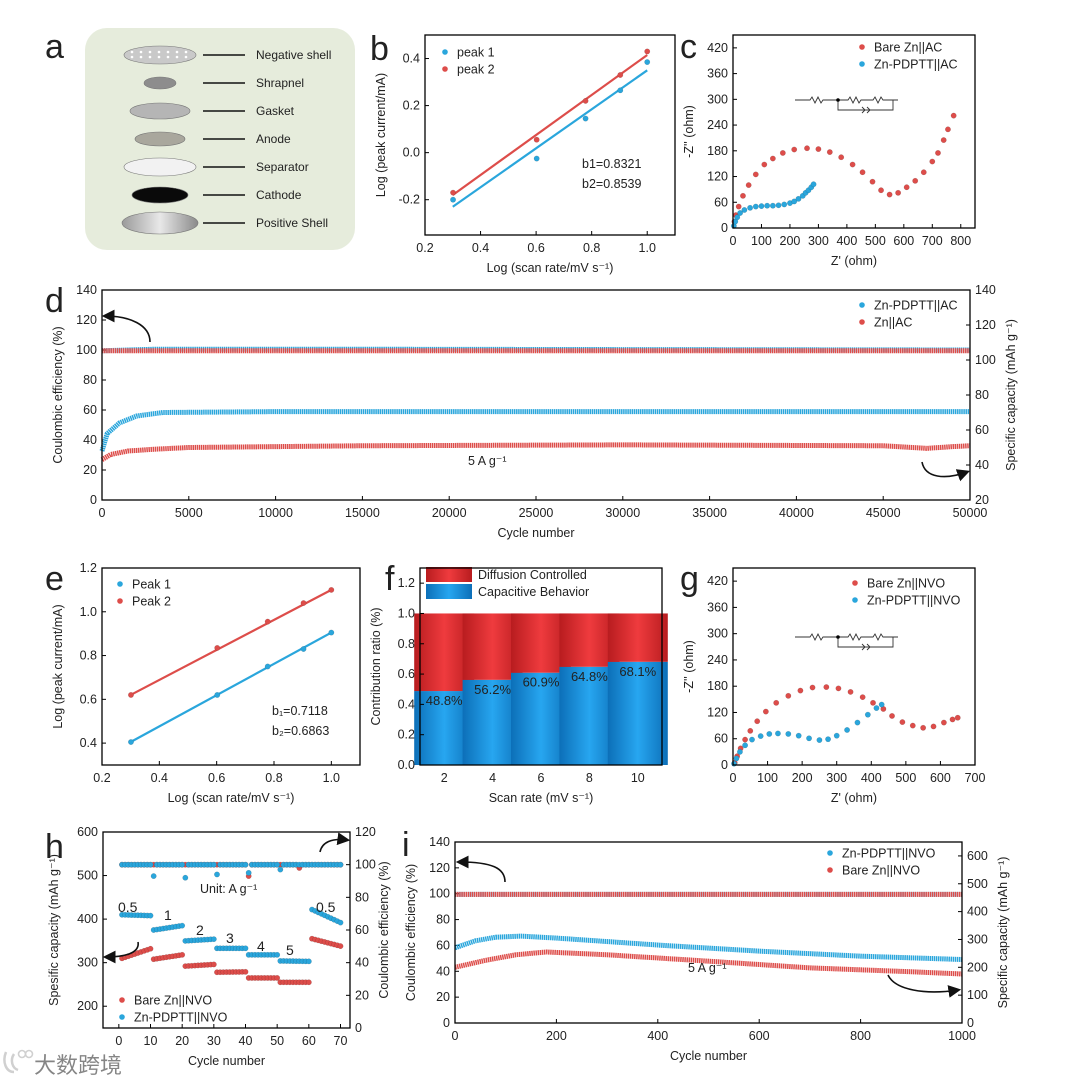  I want to click on y-tick-label: 360, so click(717, 74).